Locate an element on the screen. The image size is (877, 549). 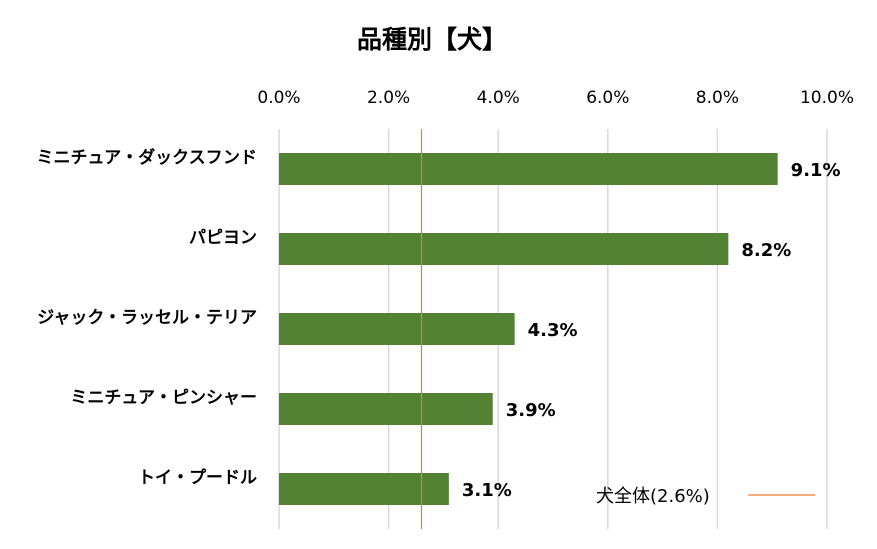
data-label: 3.1% is located at coordinates (487, 490).